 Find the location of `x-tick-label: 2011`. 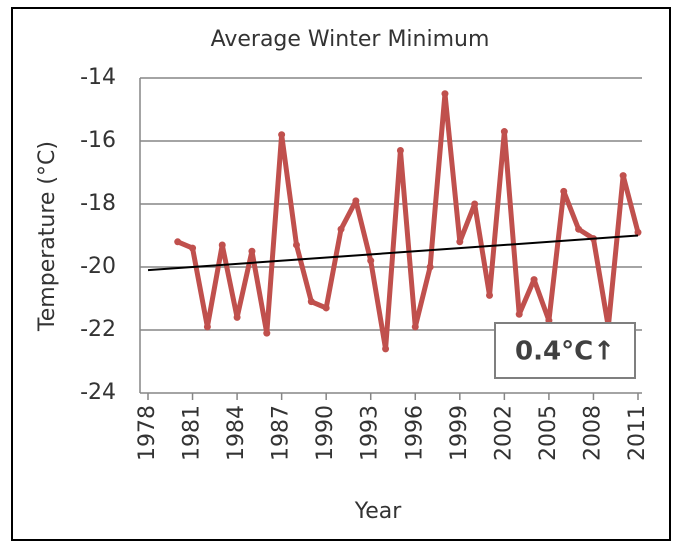

x-tick-label: 2011 is located at coordinates (637, 433).